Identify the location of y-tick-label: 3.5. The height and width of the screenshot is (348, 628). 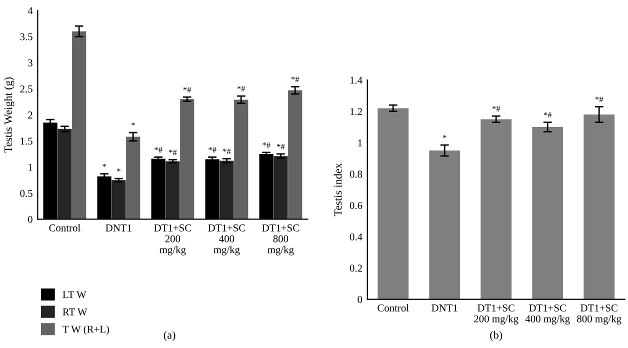
(26, 36).